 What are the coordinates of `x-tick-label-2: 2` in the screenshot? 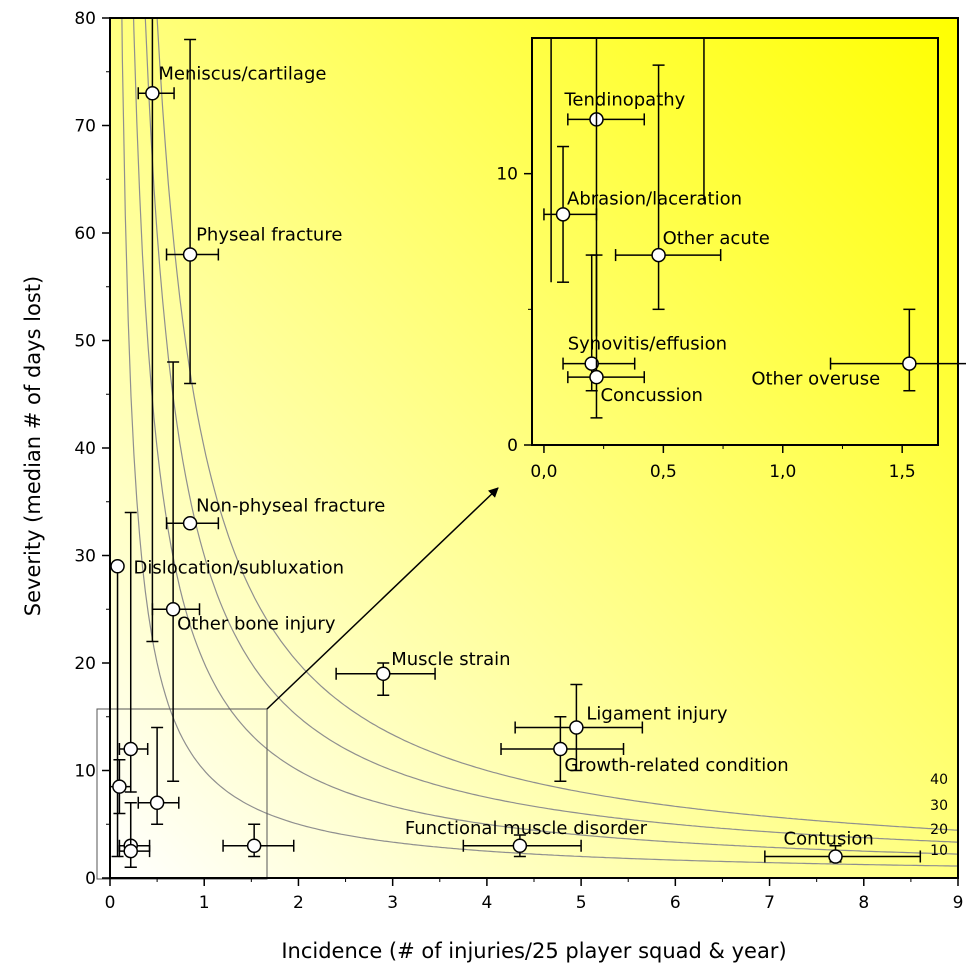 It's located at (298, 903).